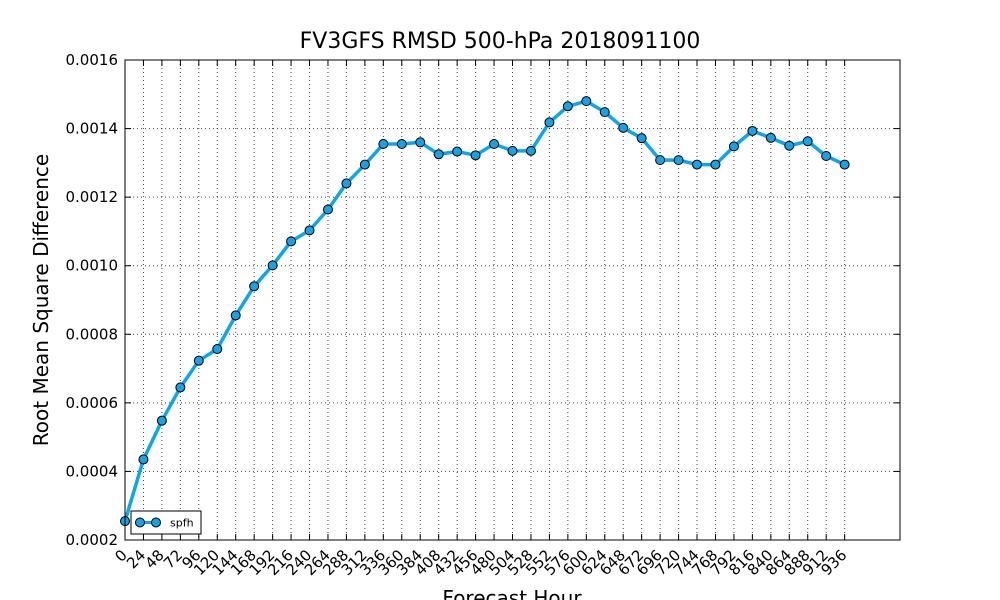 The height and width of the screenshot is (600, 1000). What do you see at coordinates (92, 266) in the screenshot?
I see `y-tick-label: 0.0010` at bounding box center [92, 266].